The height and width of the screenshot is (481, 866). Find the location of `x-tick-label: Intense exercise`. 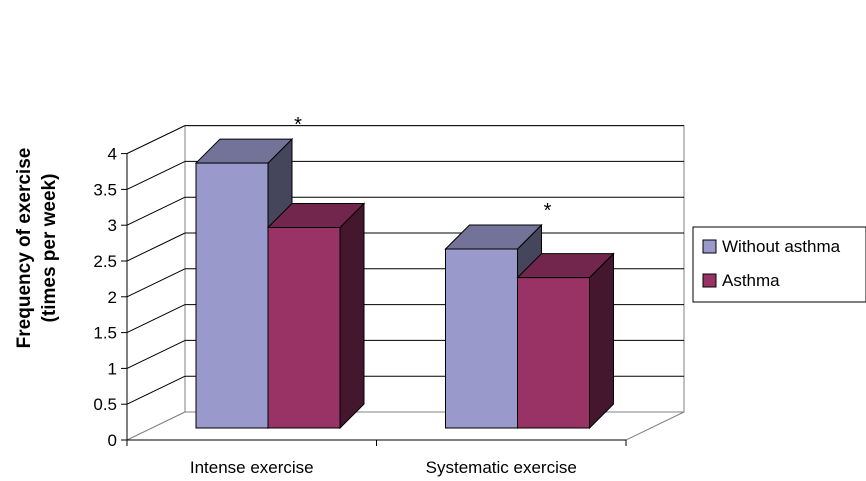

x-tick-label: Intense exercise is located at coordinates (252, 467).